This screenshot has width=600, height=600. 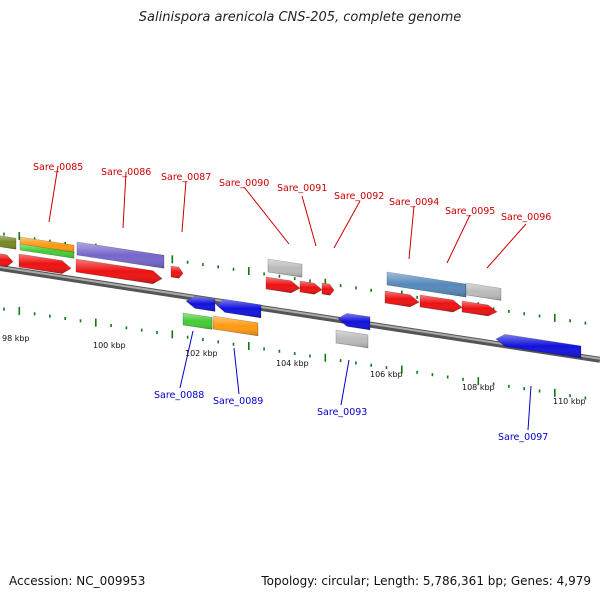 I want to click on tick-label: 102 kbp, so click(x=201, y=353).